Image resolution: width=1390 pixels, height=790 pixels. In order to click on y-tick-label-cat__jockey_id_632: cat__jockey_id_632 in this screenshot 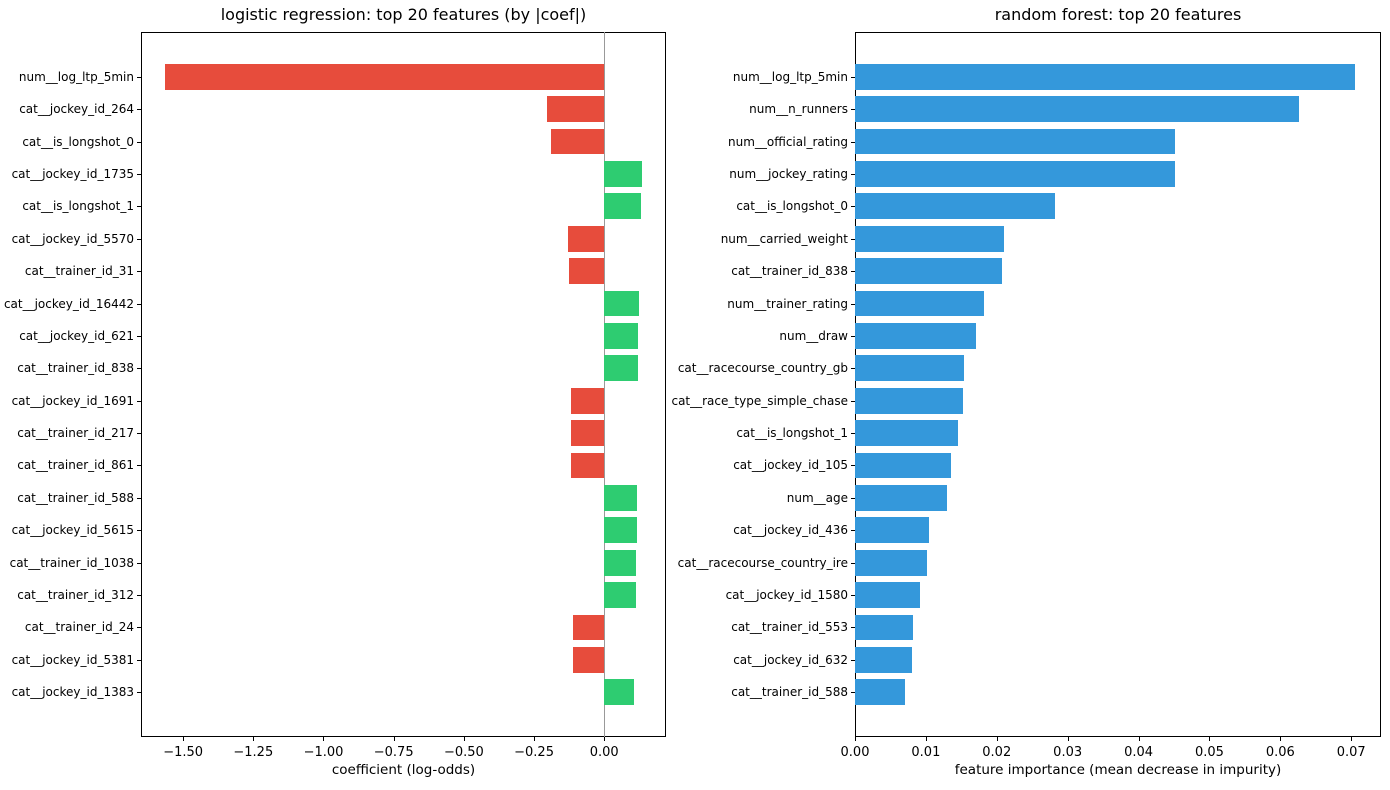, I will do `click(790, 659)`.